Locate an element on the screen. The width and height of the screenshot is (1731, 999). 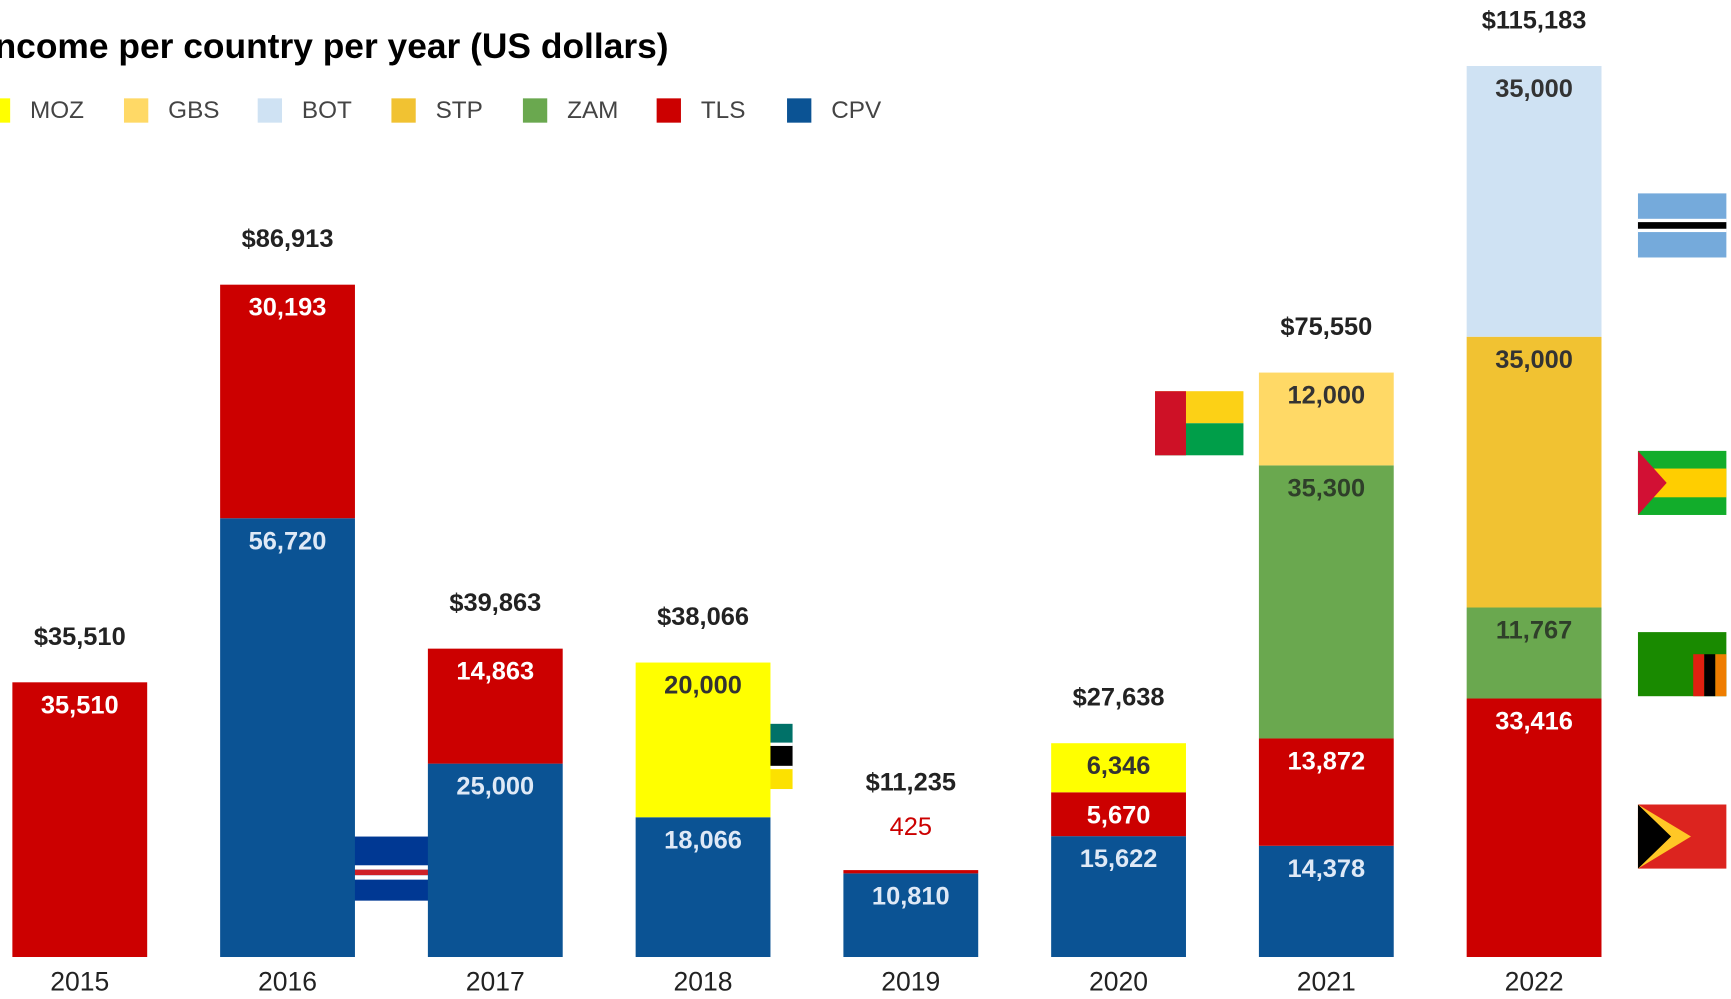
segment-label: 35,510 is located at coordinates (80, 705).